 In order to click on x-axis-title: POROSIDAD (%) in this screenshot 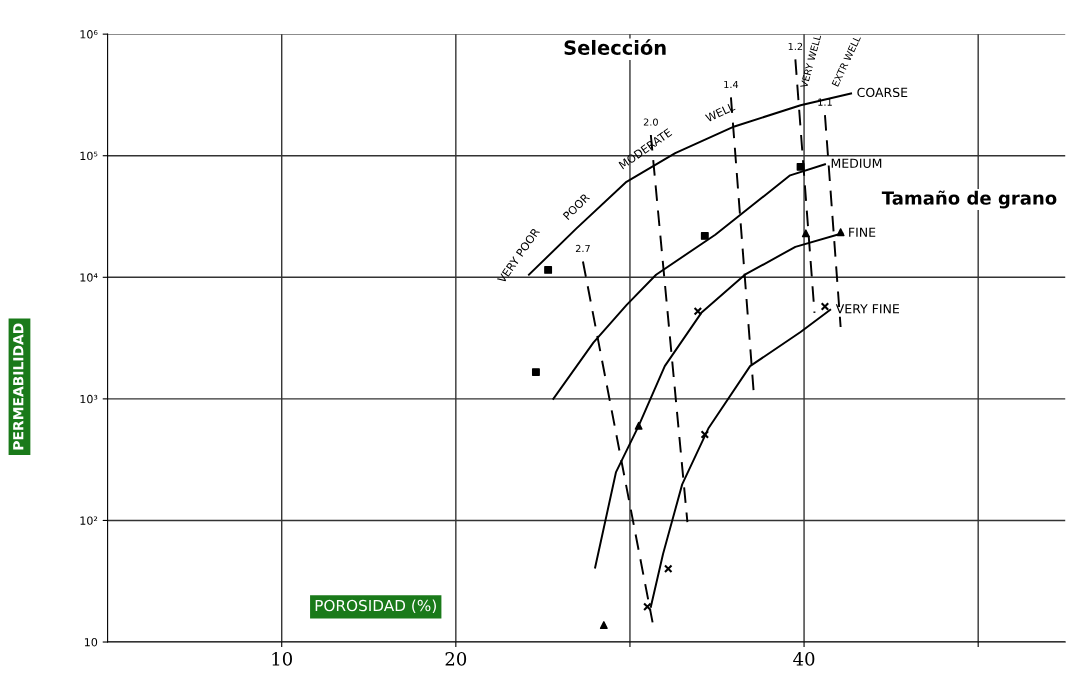, I will do `click(375, 606)`.